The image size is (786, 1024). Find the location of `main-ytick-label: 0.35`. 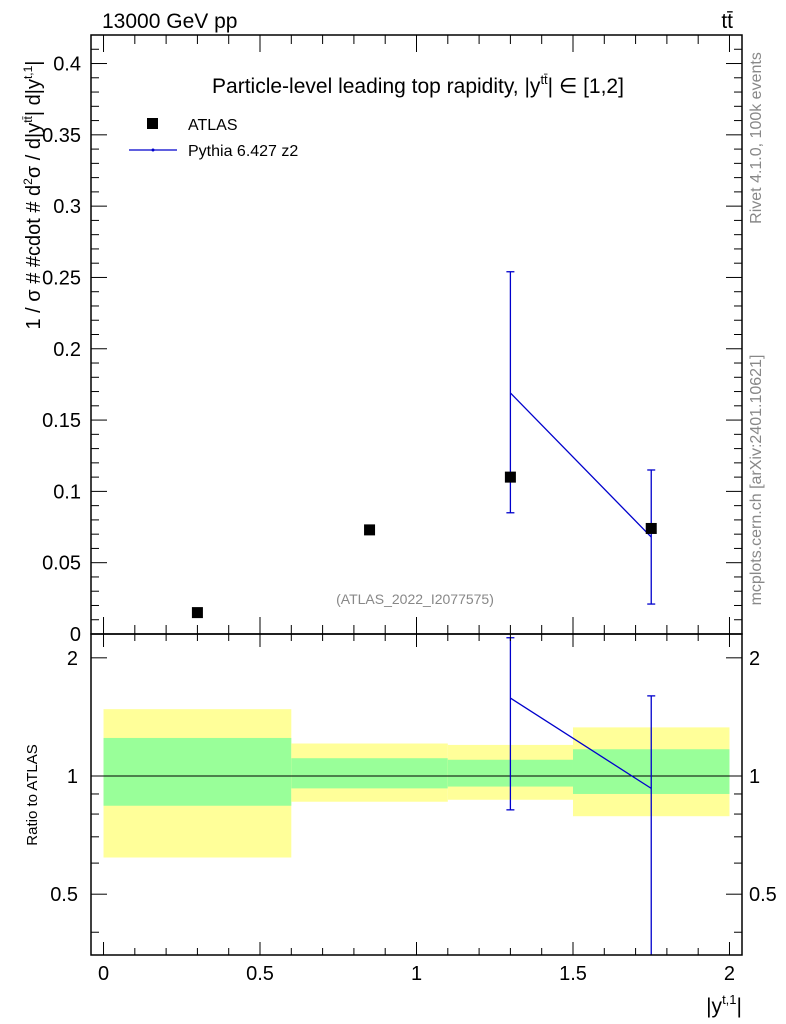

main-ytick-label: 0.35 is located at coordinates (61, 136).